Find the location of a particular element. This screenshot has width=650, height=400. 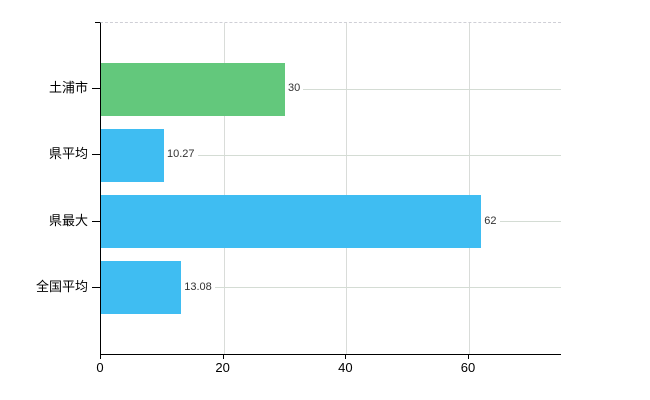

x-axis-label: 20 is located at coordinates (222, 367).